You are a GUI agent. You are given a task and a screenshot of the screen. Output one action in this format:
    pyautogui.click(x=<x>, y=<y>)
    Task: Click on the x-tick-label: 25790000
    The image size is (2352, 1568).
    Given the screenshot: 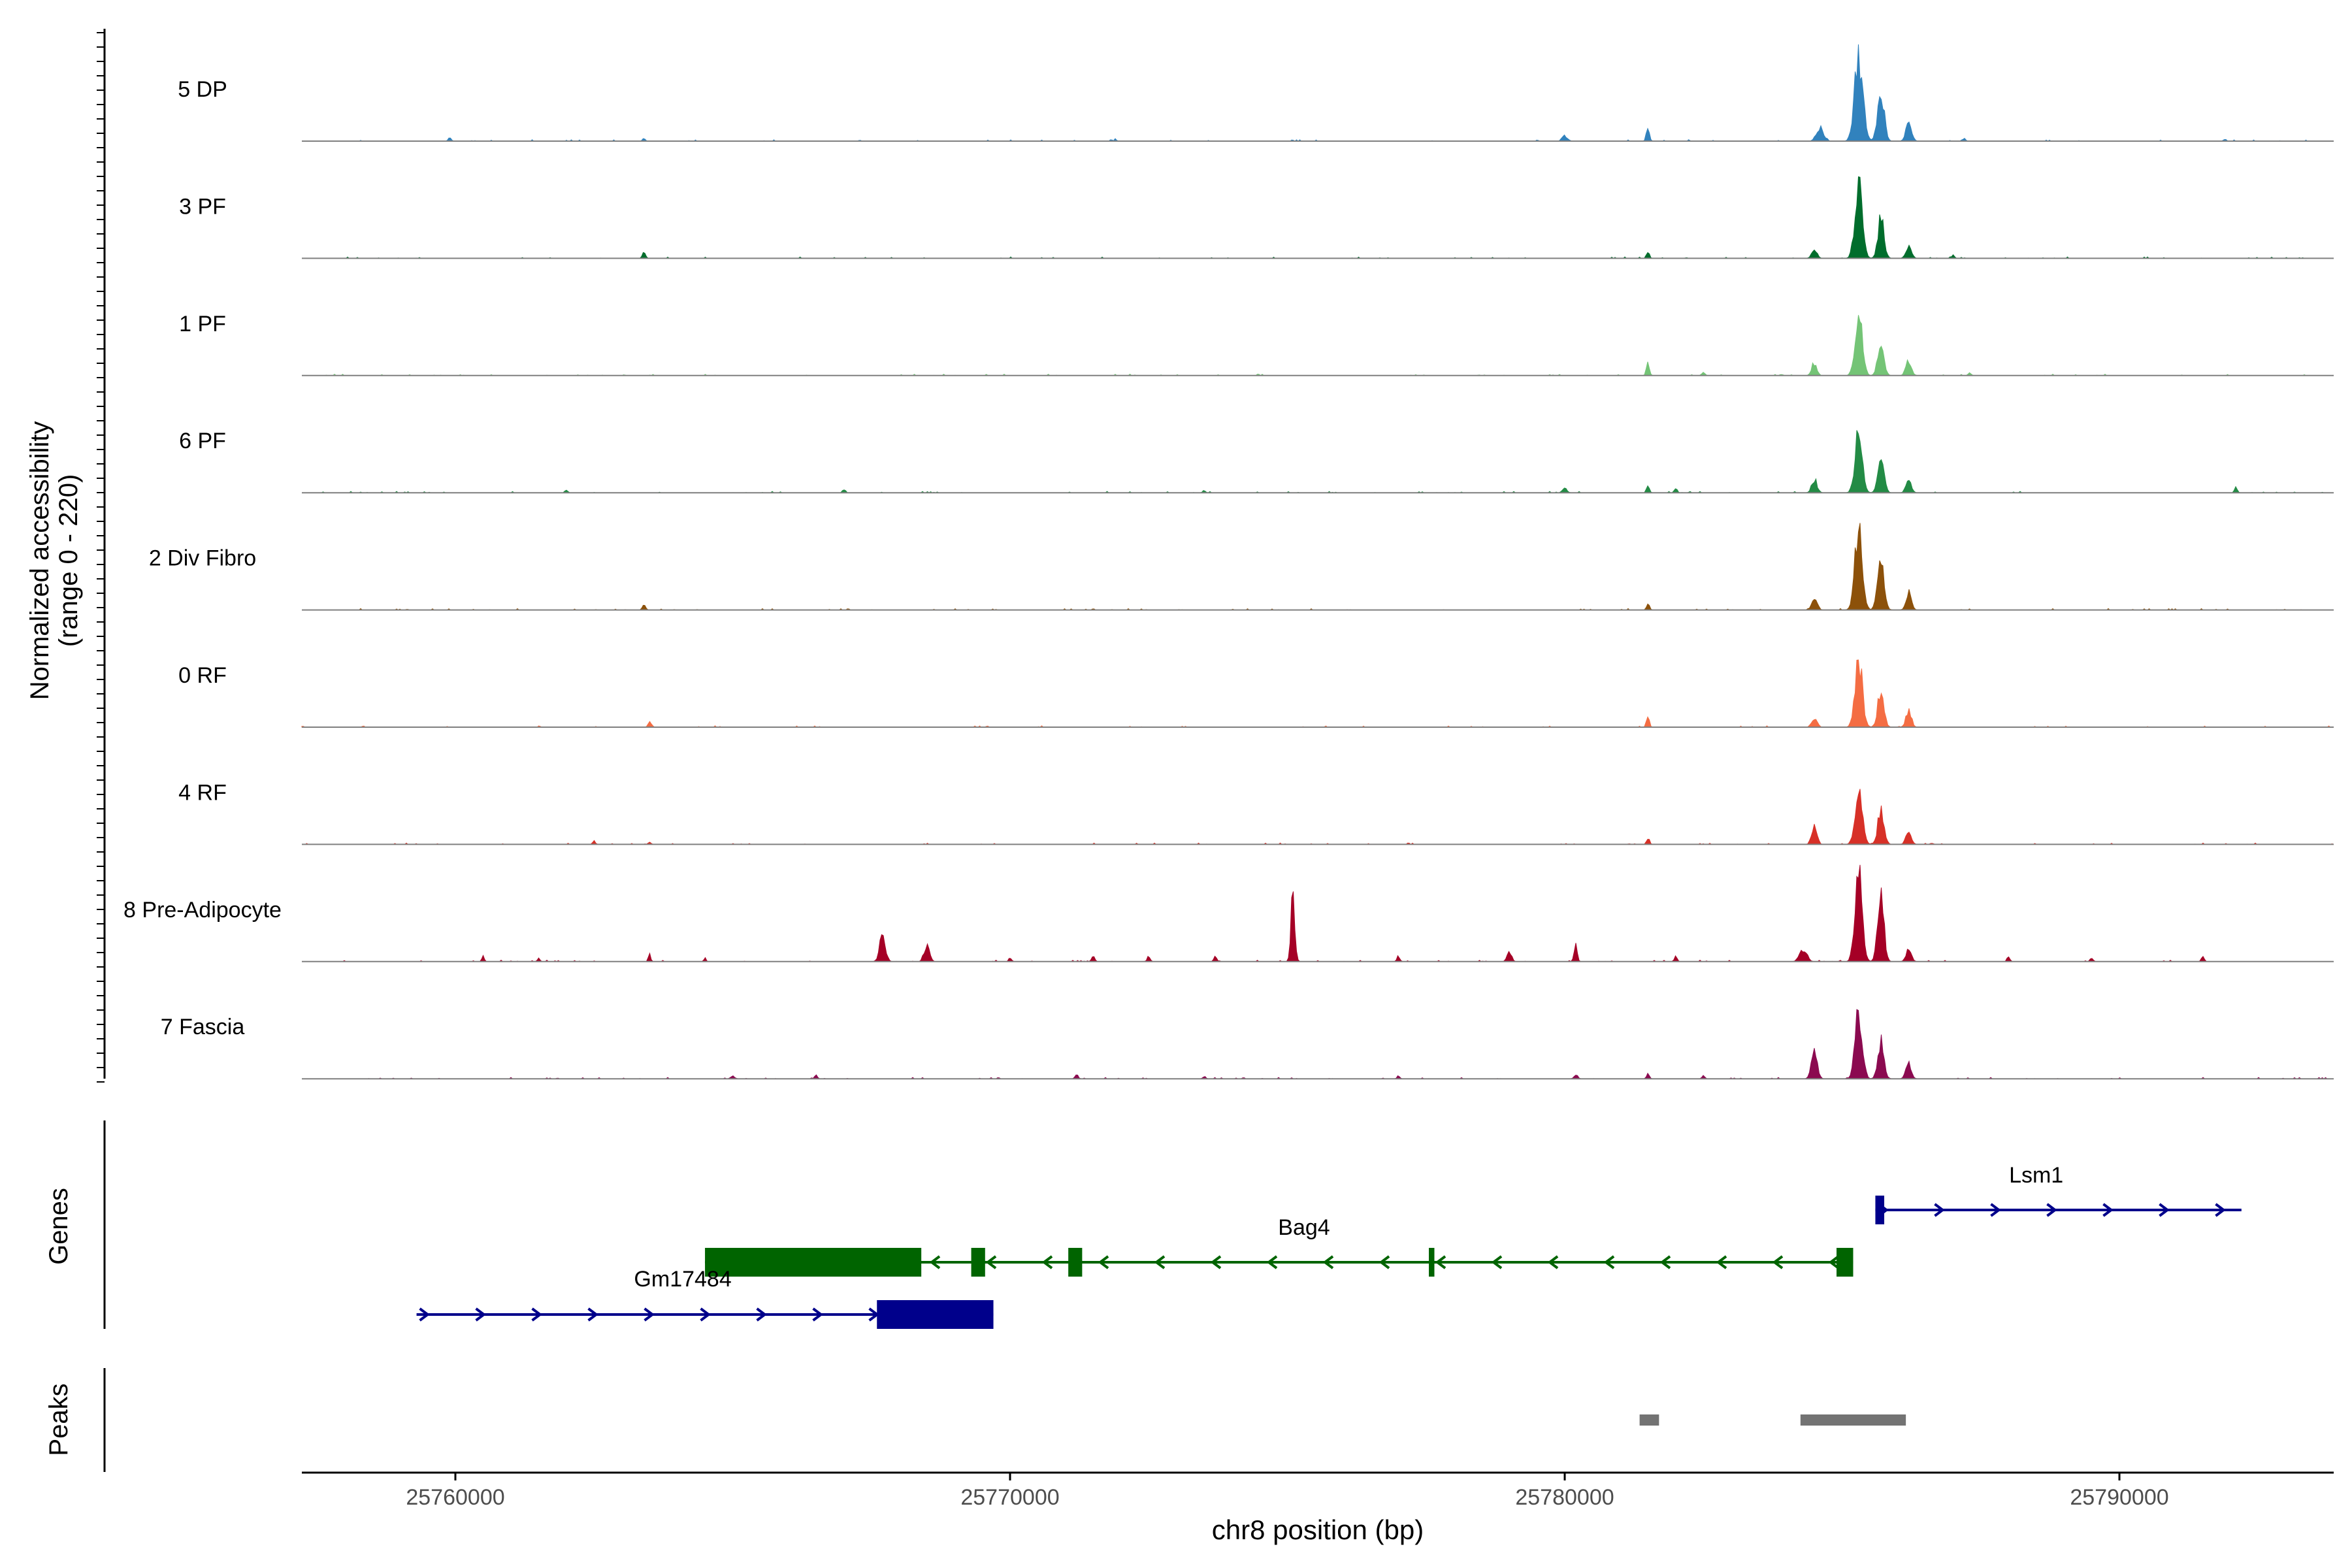 What is the action you would take?
    pyautogui.click(x=2119, y=1497)
    